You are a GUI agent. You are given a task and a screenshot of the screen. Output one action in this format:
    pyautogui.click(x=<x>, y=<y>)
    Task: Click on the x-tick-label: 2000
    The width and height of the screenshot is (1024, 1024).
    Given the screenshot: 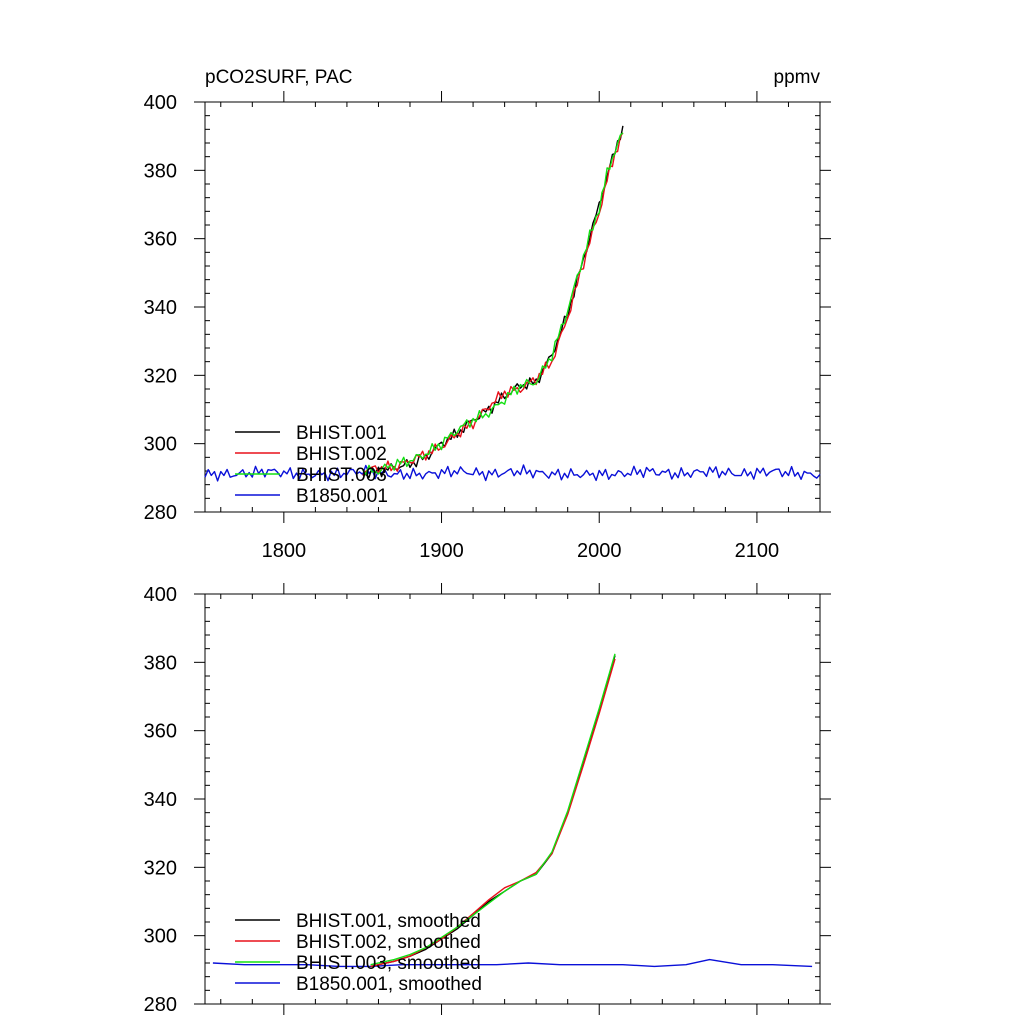 What is the action you would take?
    pyautogui.click(x=599, y=551)
    